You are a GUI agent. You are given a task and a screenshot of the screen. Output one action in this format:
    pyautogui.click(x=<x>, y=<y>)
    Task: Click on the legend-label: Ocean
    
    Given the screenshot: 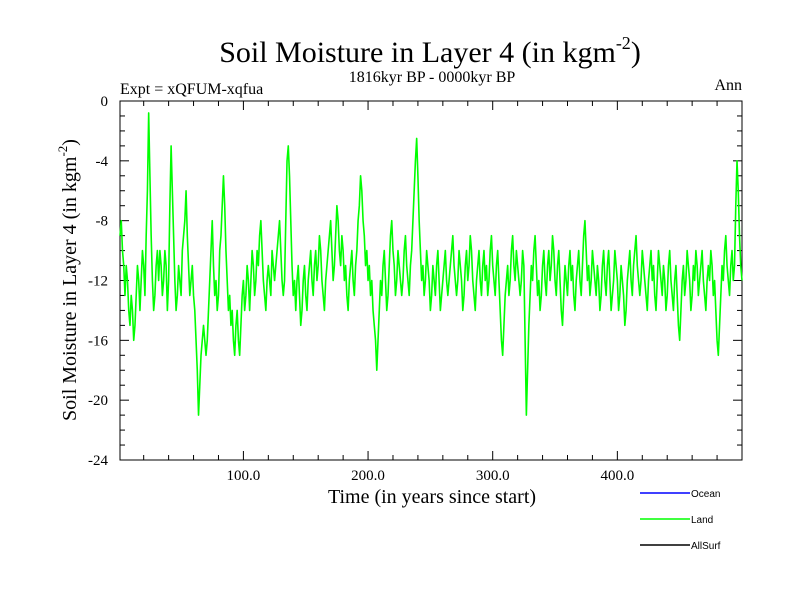 What is the action you would take?
    pyautogui.click(x=705, y=494)
    